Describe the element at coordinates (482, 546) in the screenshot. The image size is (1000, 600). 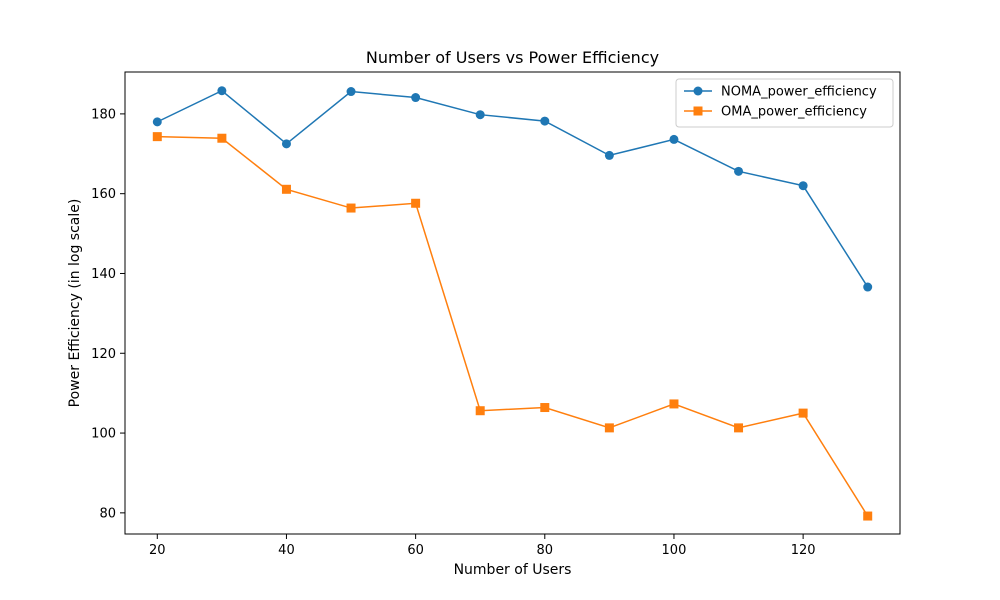
I see `x-axis: 20 40 60 80 100 120` at that location.